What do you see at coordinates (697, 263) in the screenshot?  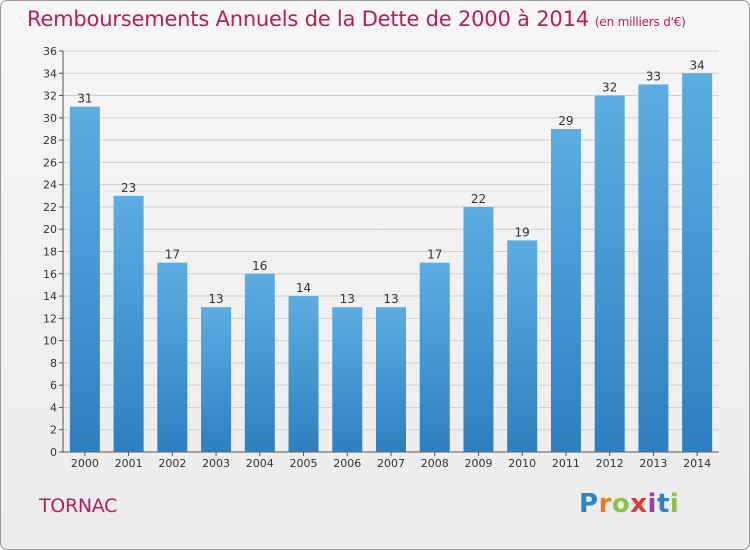 I see `bar-2014` at bounding box center [697, 263].